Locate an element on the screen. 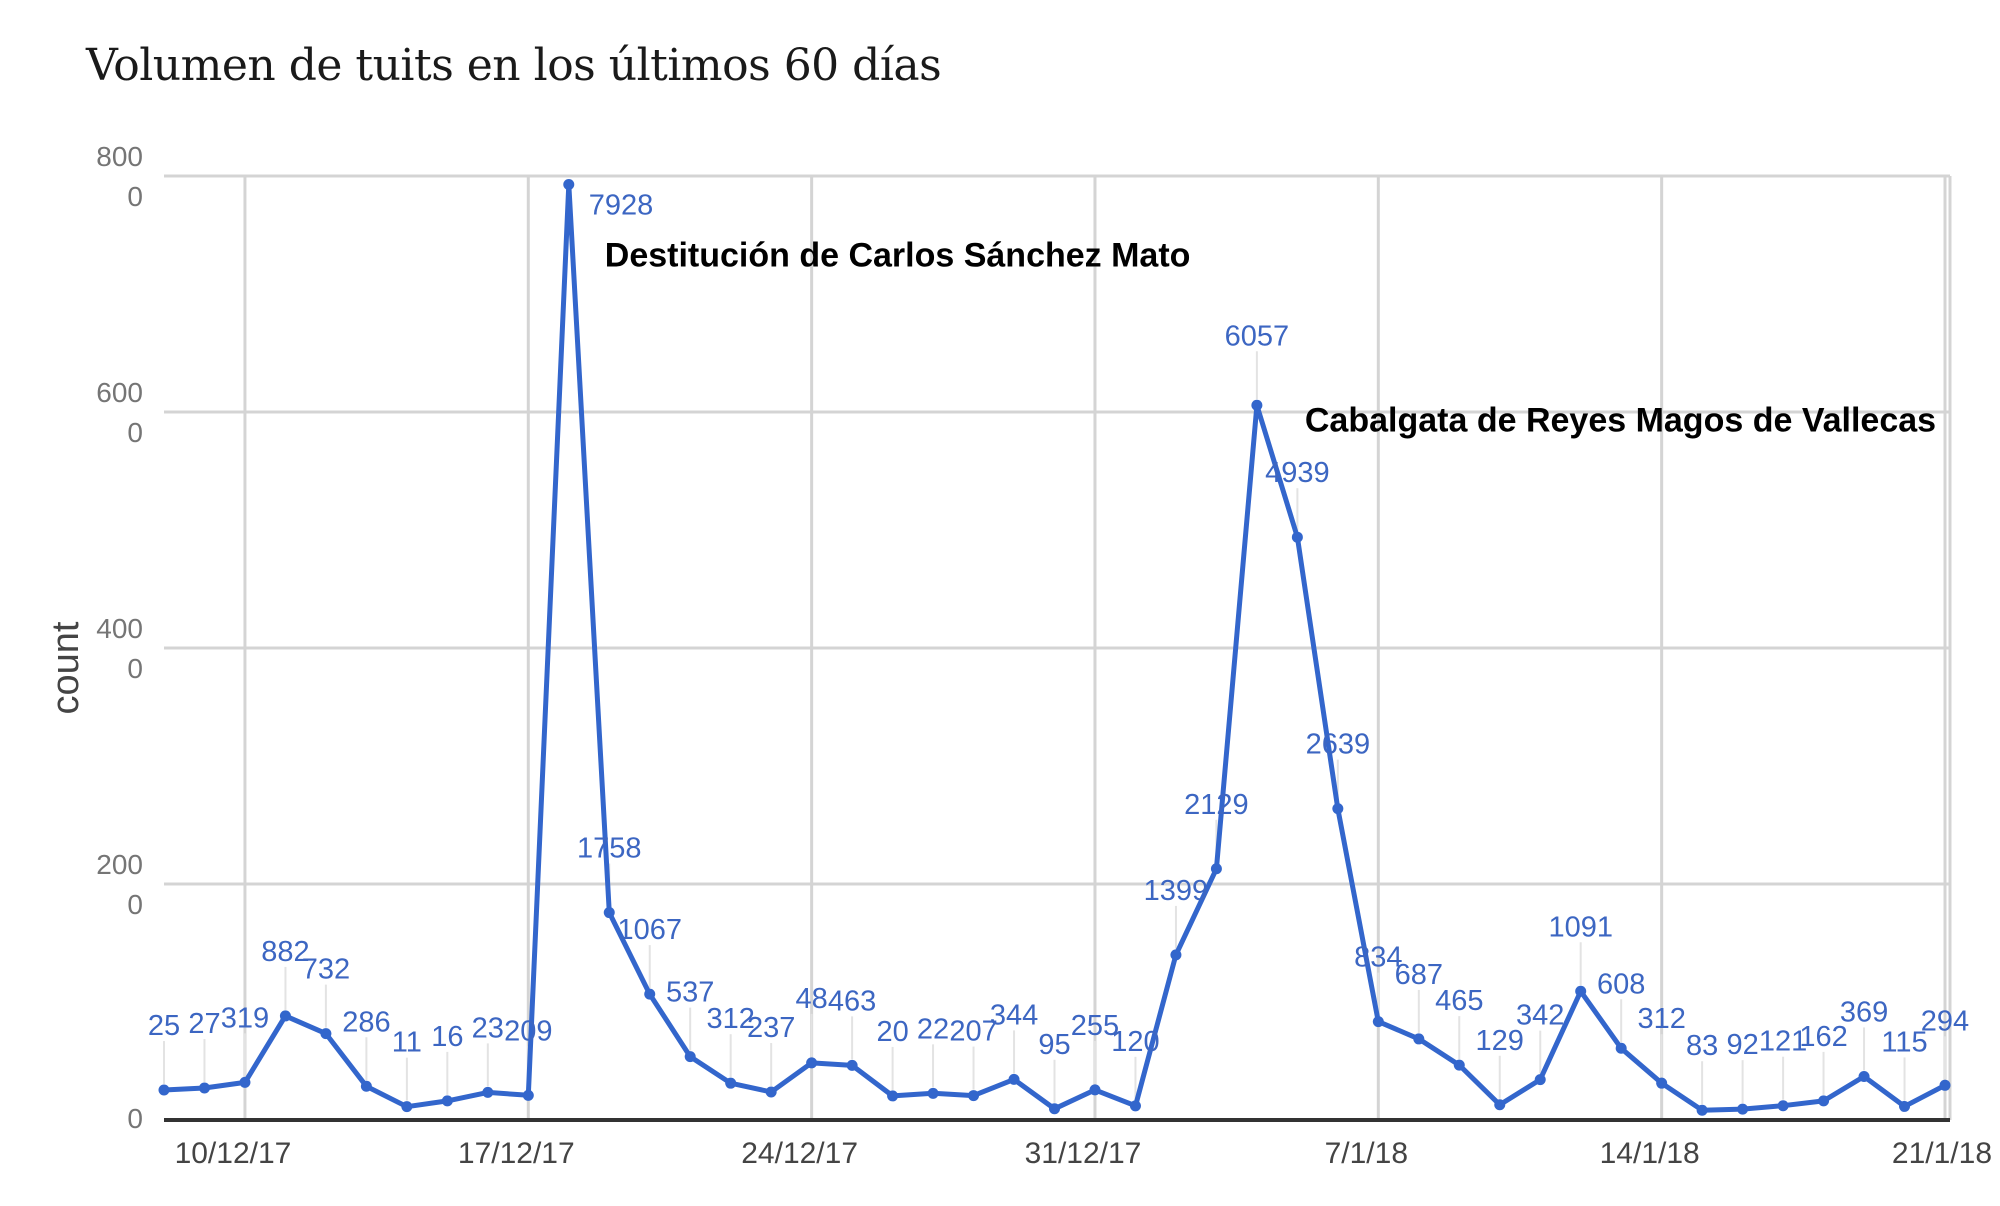 The height and width of the screenshot is (1206, 2000). data-label: 2129 is located at coordinates (1216, 805).